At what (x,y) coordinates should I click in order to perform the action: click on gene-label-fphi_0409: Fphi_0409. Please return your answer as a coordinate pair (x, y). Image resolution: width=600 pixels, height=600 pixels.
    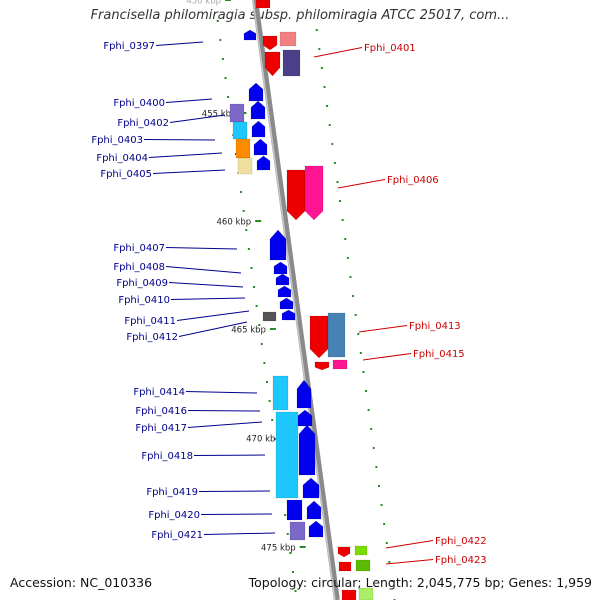
    Looking at the image, I should click on (180, 283).